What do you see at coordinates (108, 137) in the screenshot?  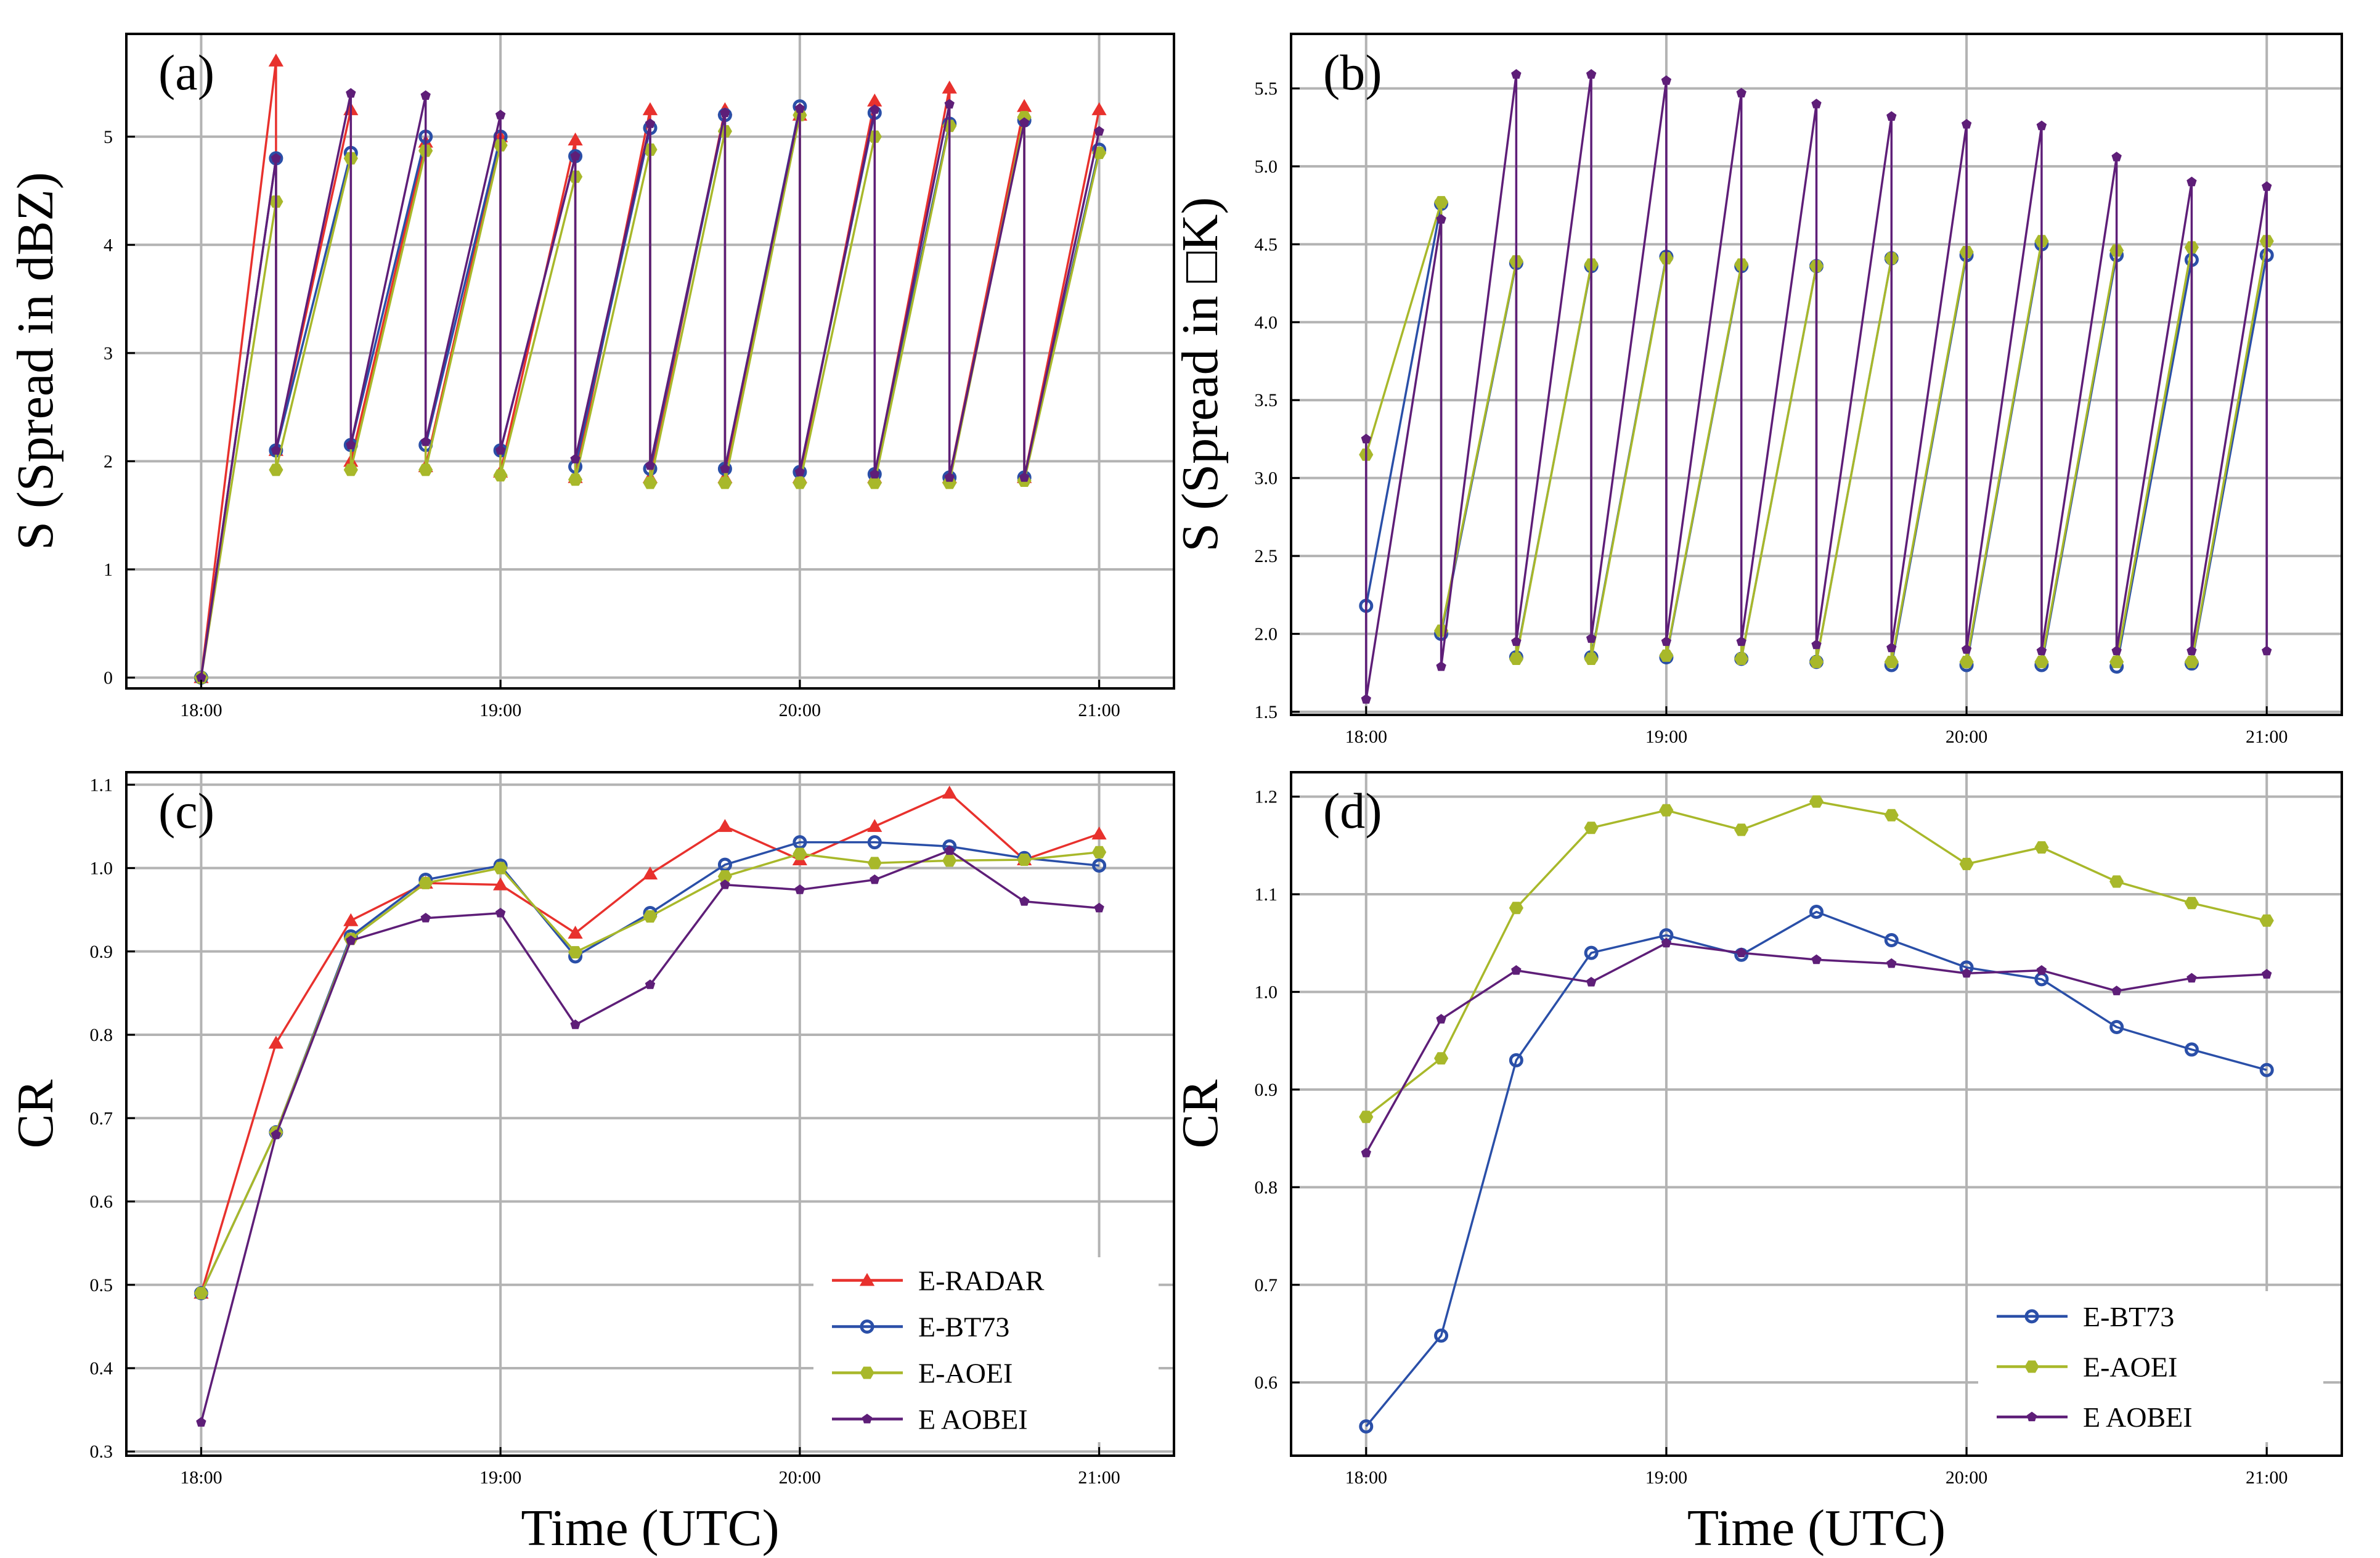 I see `y-tick-label: 5` at bounding box center [108, 137].